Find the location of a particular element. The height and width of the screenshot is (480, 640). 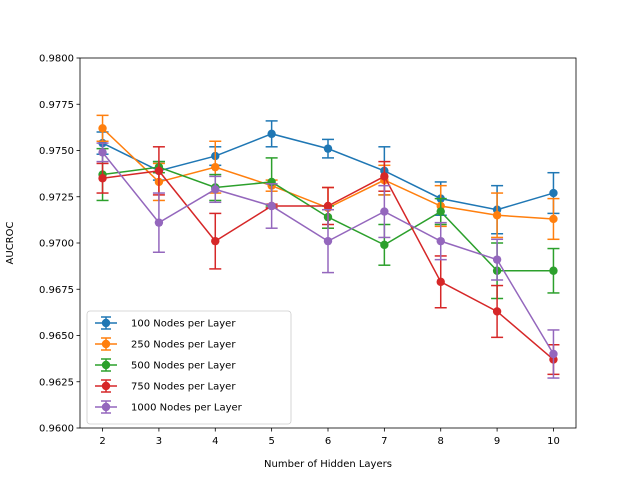

y-tick-label: 0.9675 is located at coordinates (56, 290).